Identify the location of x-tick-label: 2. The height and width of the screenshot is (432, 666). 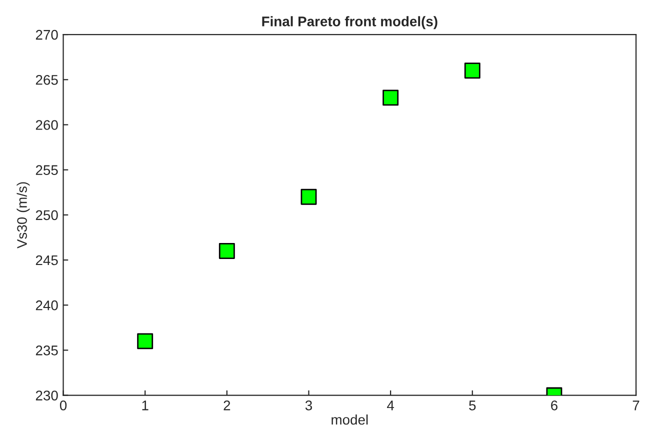
(227, 405).